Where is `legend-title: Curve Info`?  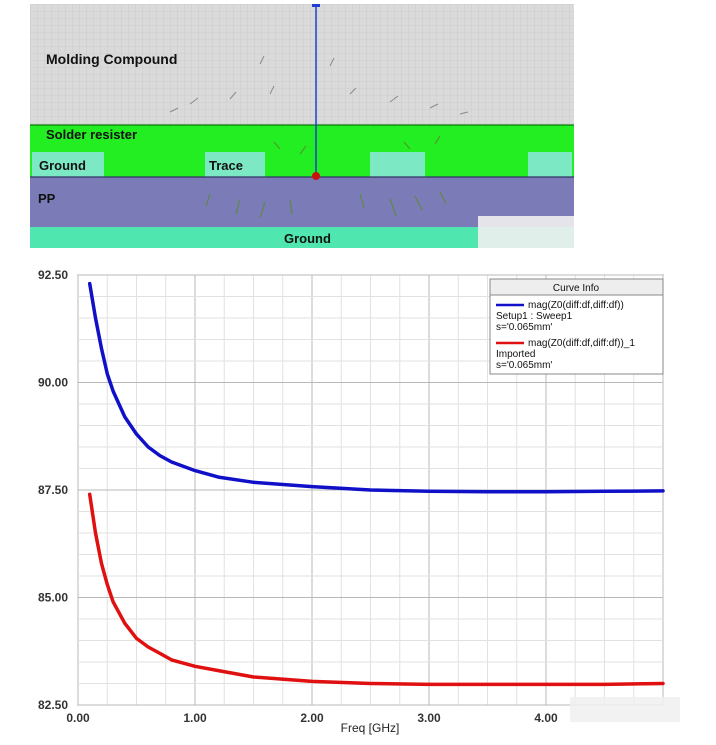
legend-title: Curve Info is located at coordinates (576, 288).